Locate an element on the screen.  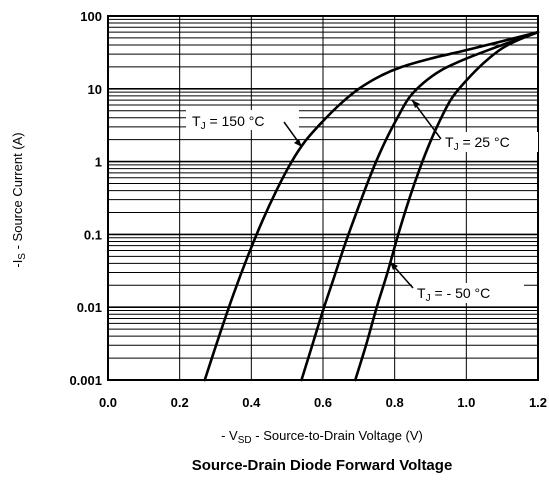
x-axis-label: - VSD - Source-to-Drain Voltage (V) is located at coordinates (322, 437).